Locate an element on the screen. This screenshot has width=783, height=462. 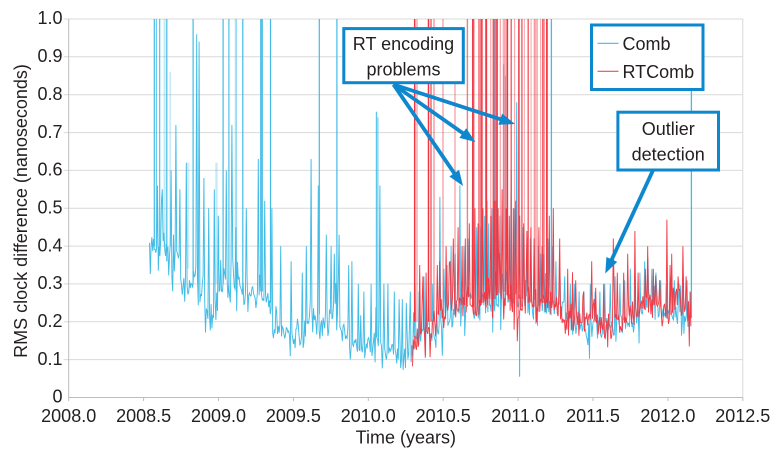
svg-text: 0.2 is located at coordinates (49, 321).